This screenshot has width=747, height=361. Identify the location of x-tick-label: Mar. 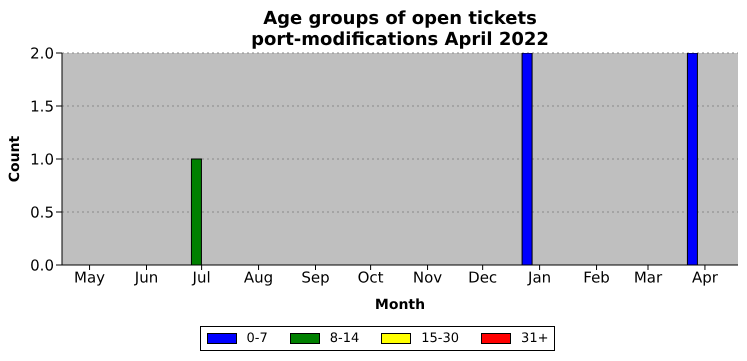
(648, 277).